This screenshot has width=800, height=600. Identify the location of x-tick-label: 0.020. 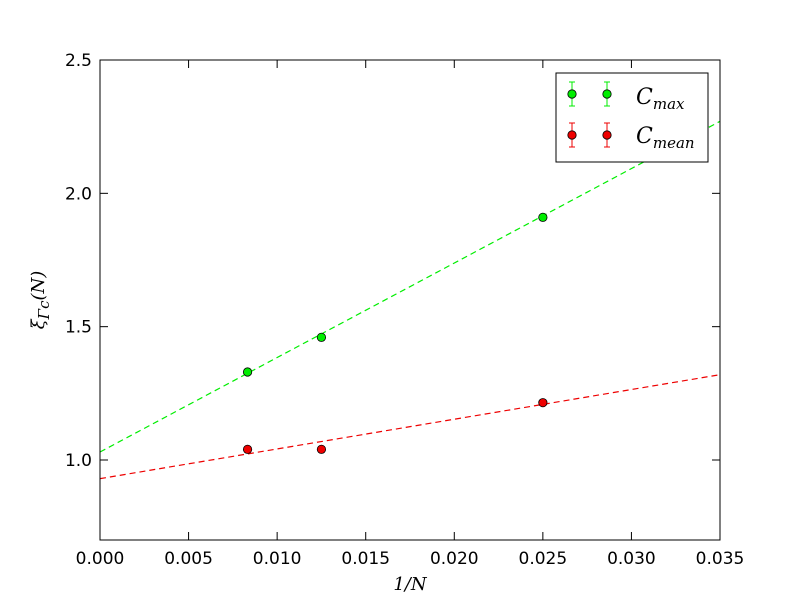
(454, 559).